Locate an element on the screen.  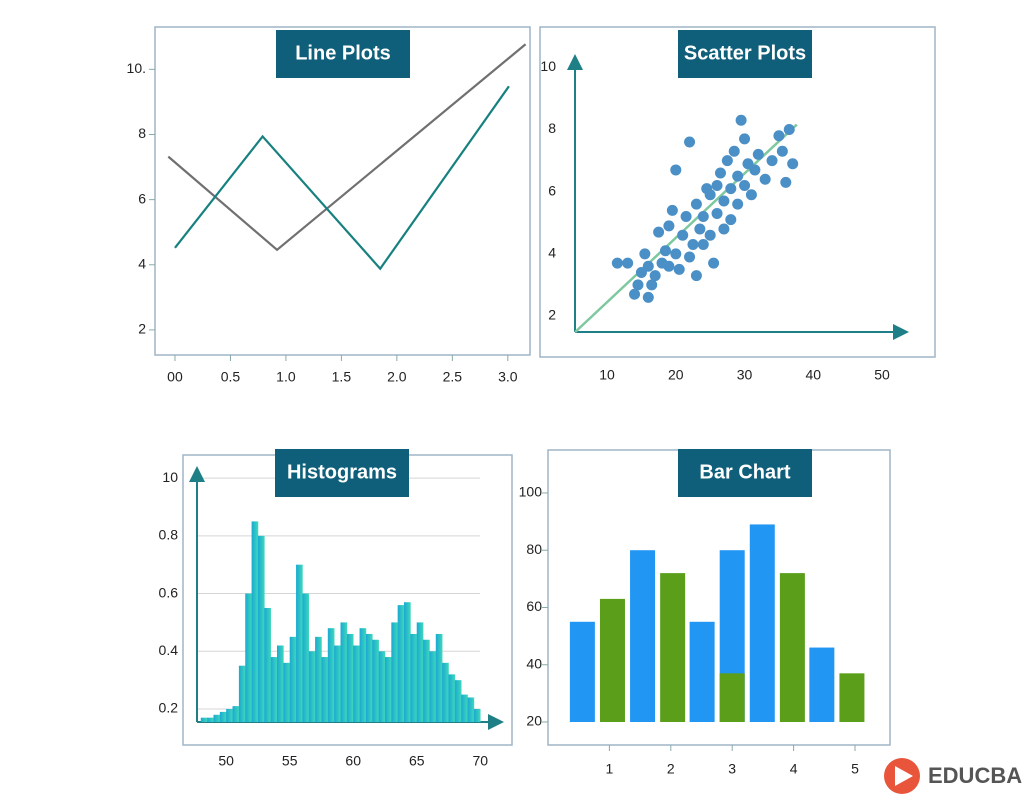
brand: EDUCBA is located at coordinates (975, 775).